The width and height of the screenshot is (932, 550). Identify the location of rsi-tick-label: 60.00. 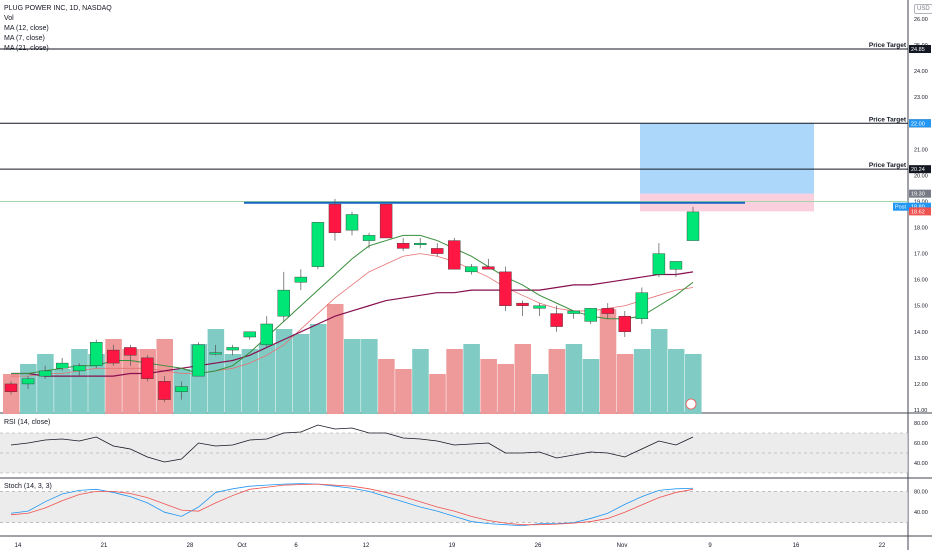
(921, 444).